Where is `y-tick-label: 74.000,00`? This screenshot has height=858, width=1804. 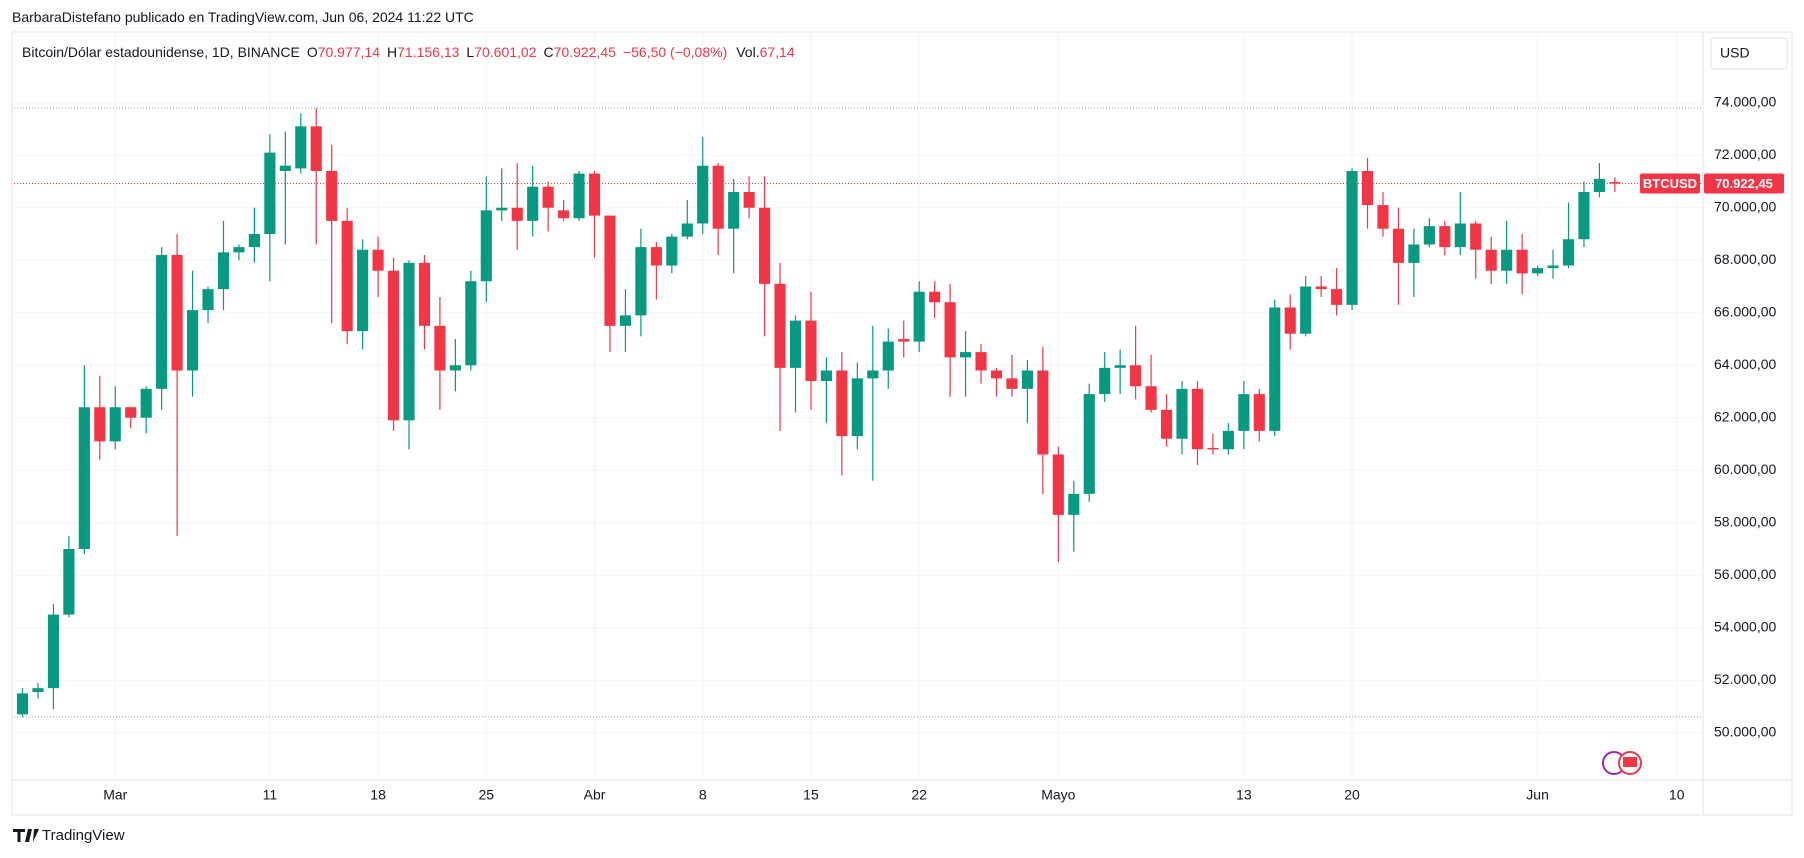
y-tick-label: 74.000,00 is located at coordinates (1745, 101).